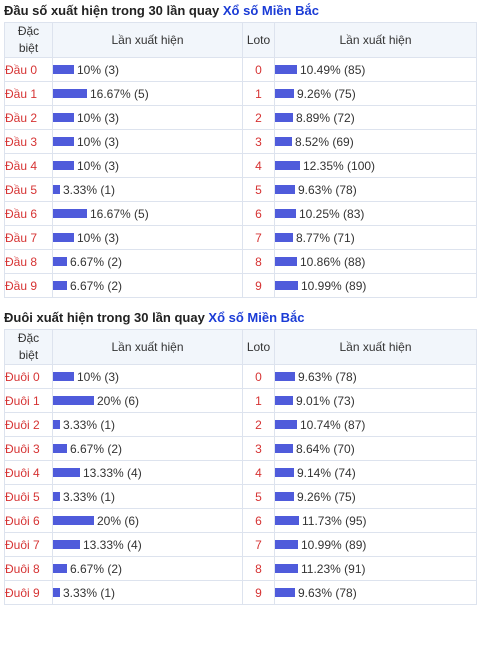  Describe the element at coordinates (375, 213) in the screenshot. I see `loto-freq-cell: 10.25% (83)` at that location.